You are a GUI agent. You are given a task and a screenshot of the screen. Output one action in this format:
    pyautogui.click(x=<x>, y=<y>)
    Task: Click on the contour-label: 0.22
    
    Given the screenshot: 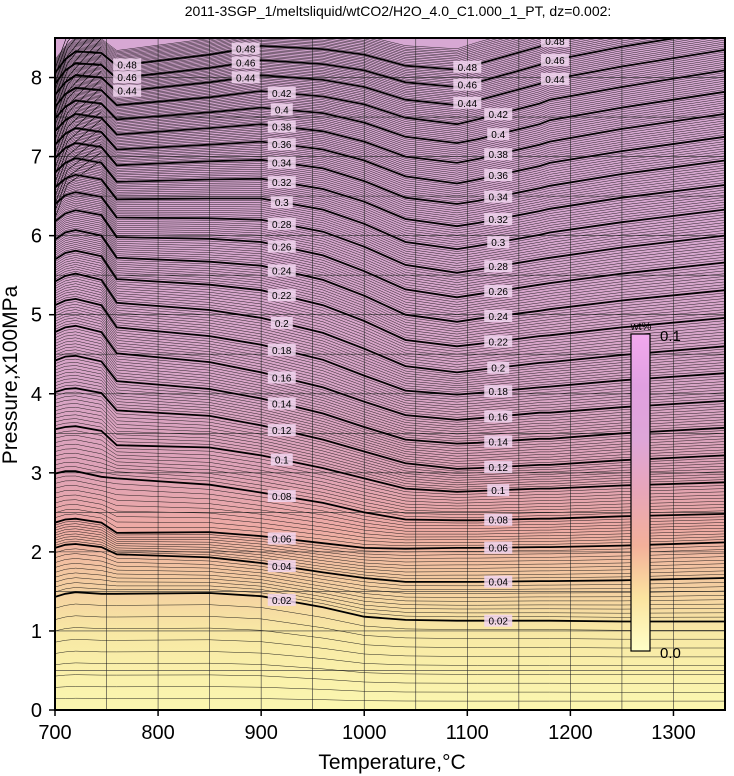 What is the action you would take?
    pyautogui.click(x=282, y=296)
    